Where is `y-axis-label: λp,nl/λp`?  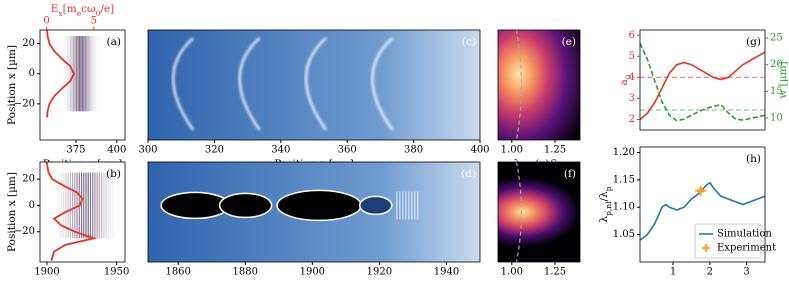
y-axis-label: λp,nl/λp is located at coordinates (605, 204).